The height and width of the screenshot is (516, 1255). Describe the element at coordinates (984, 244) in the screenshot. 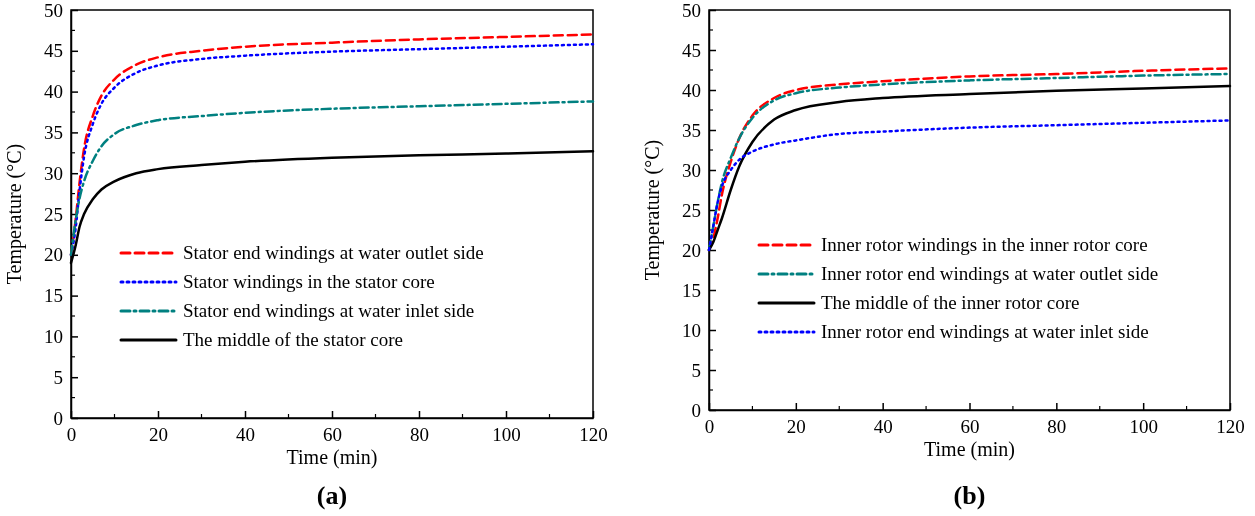

I see `legend-label: Inner rotor windings in the inner rotor core` at that location.